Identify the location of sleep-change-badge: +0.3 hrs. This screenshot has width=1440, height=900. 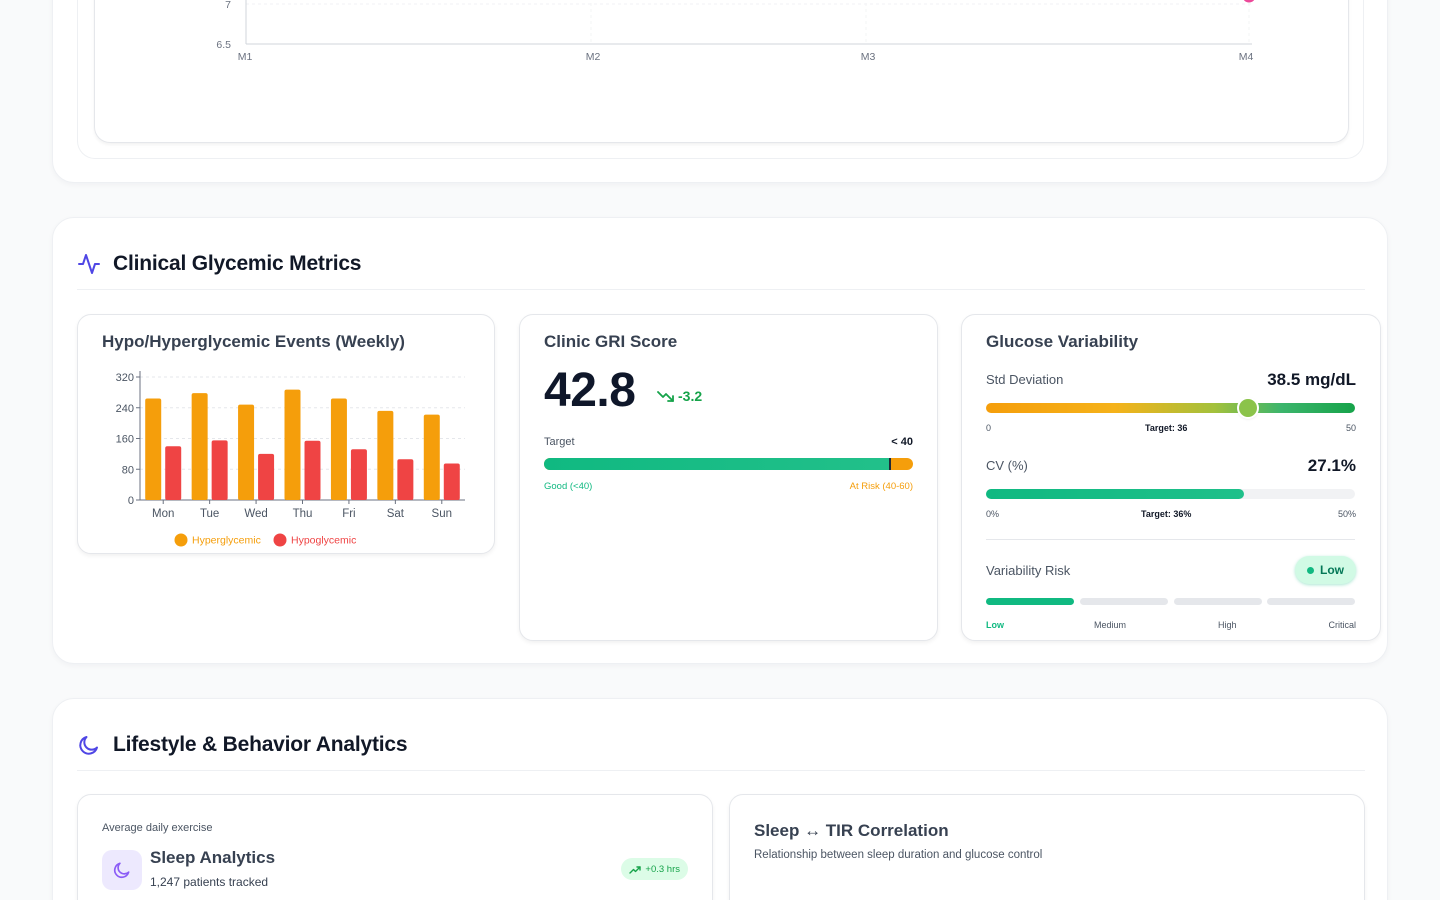
(654, 869).